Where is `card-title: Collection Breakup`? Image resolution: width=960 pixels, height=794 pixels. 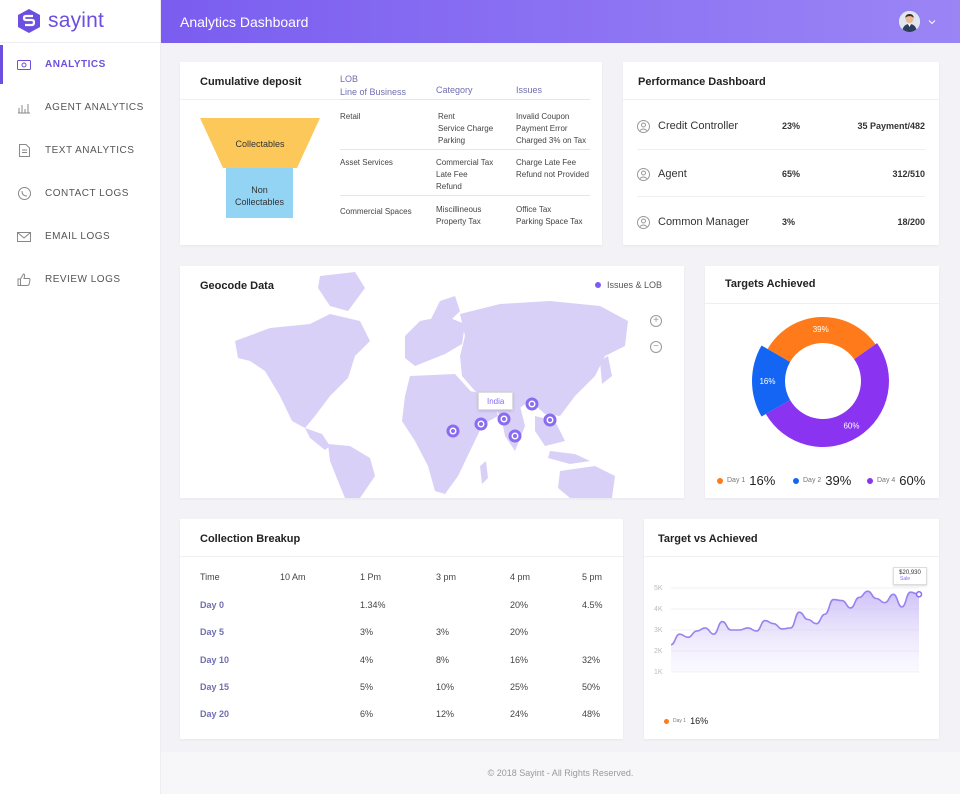 card-title: Collection Breakup is located at coordinates (250, 539).